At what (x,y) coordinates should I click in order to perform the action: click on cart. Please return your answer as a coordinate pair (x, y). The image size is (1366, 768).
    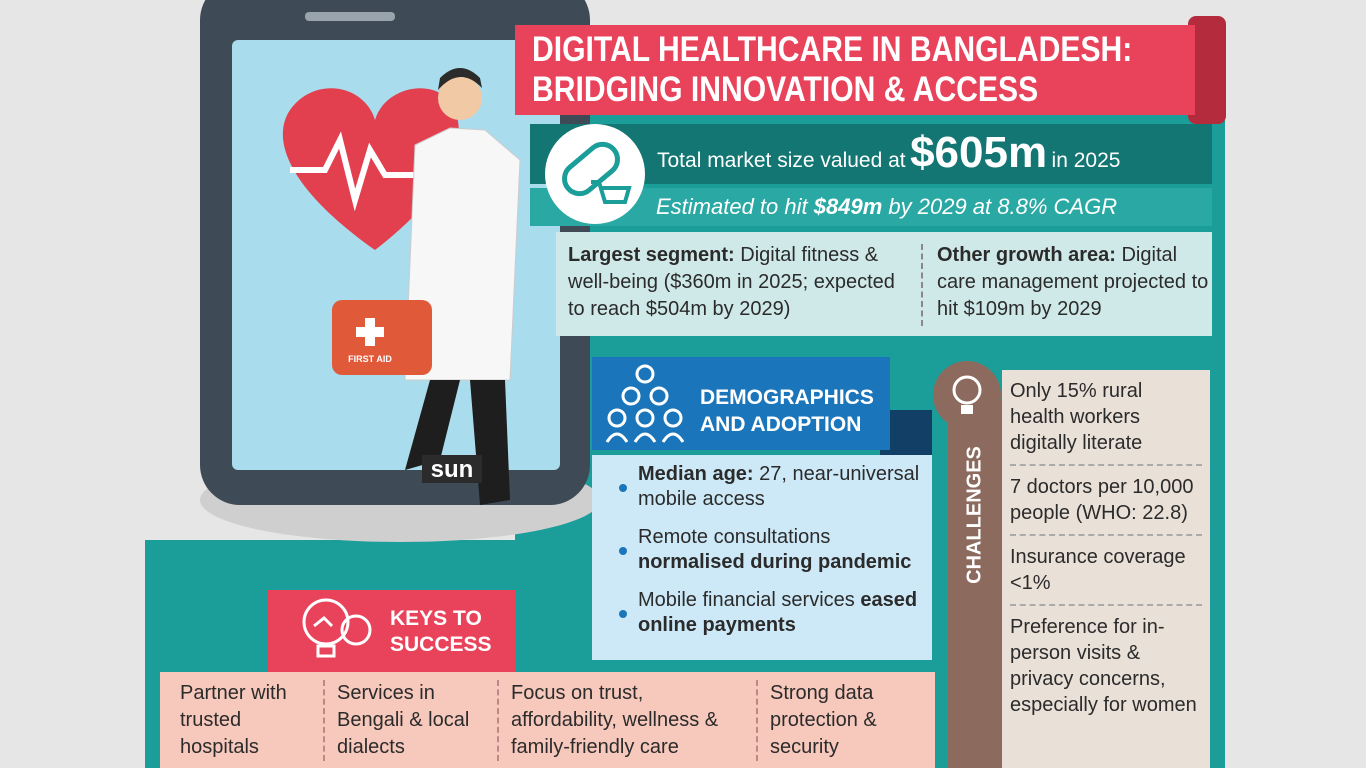
    Looking at the image, I should click on (611, 192).